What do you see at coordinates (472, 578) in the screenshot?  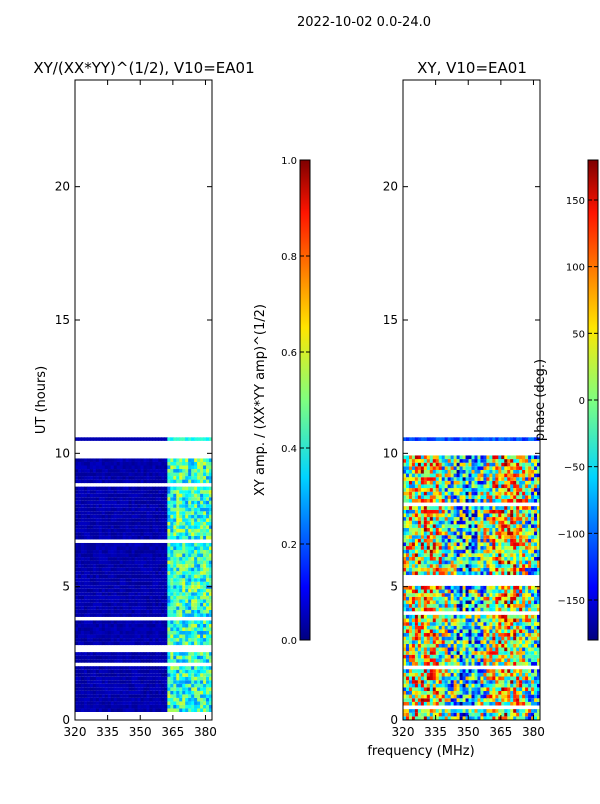 I see `phase-heatmap` at bounding box center [472, 578].